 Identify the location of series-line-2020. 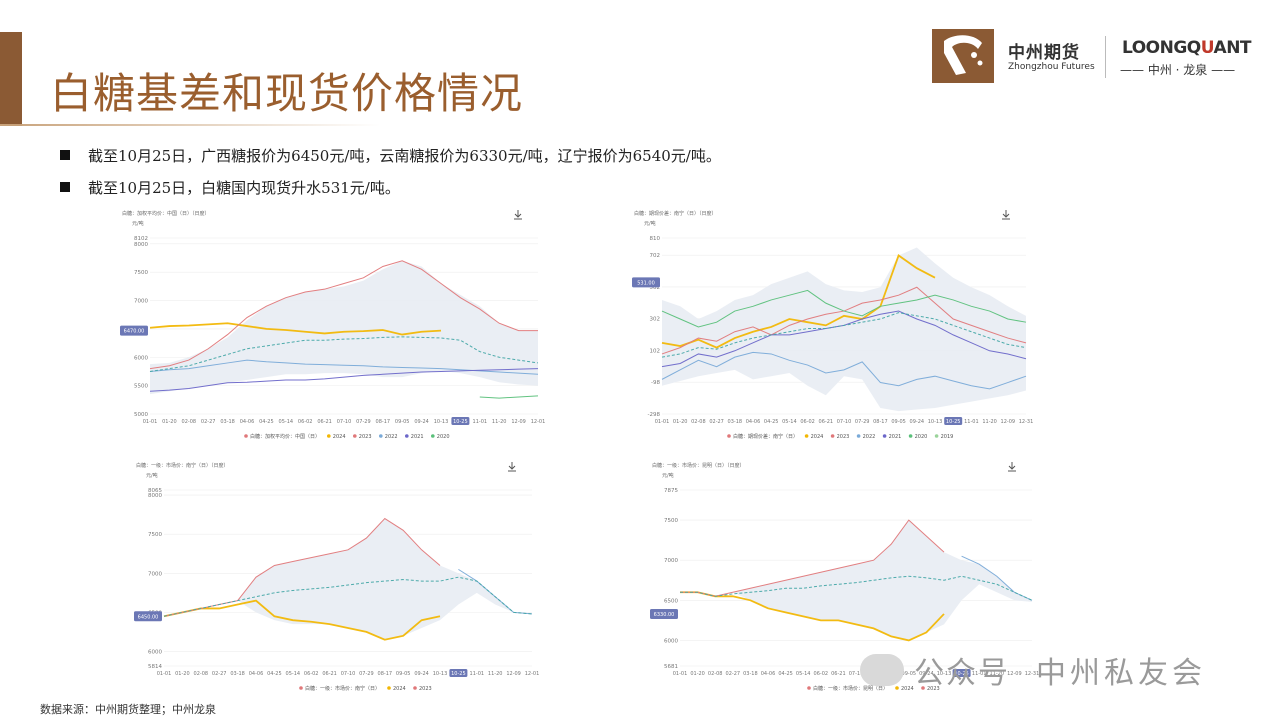
(844, 308).